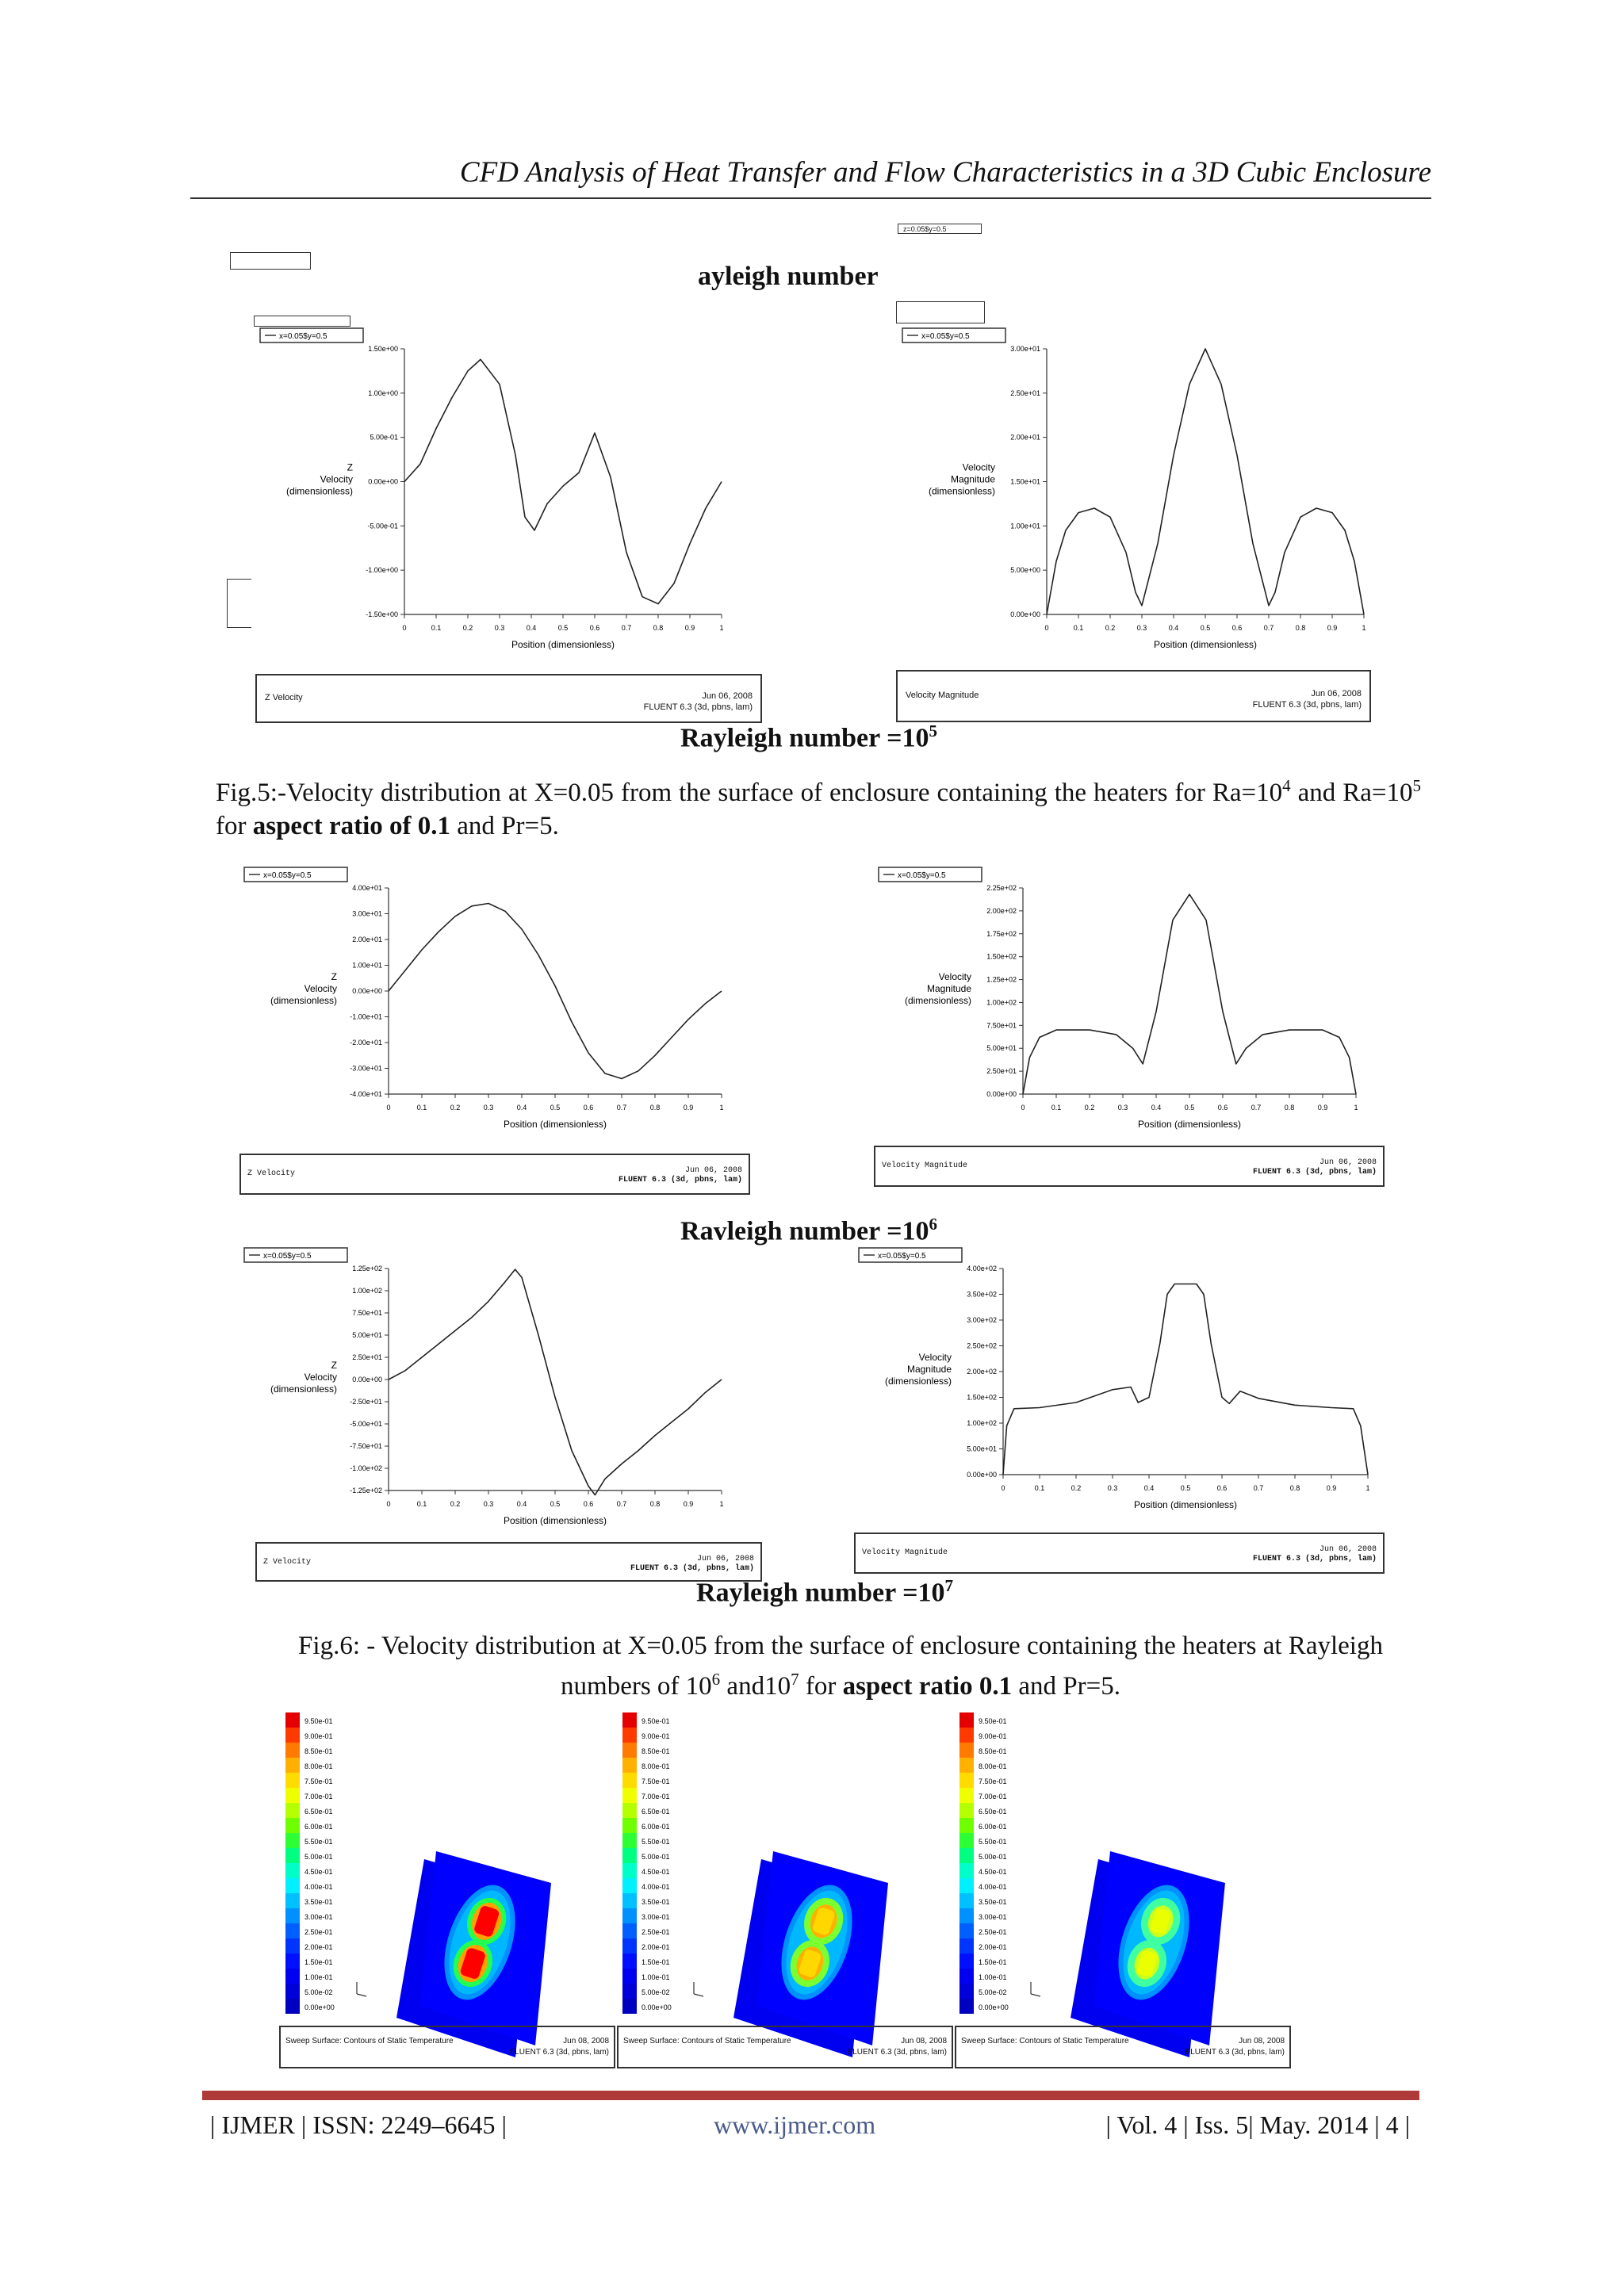 The height and width of the screenshot is (2296, 1624). Describe the element at coordinates (366, 1491) in the screenshot. I see `y-tick-label: -1.25e+02` at that location.